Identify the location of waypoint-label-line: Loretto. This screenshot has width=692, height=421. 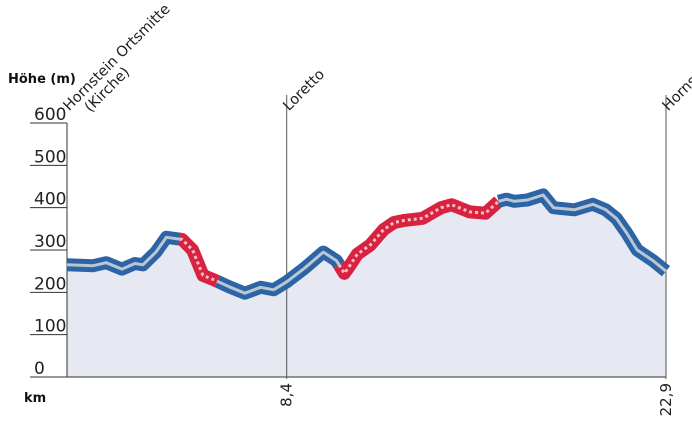
(304, 90).